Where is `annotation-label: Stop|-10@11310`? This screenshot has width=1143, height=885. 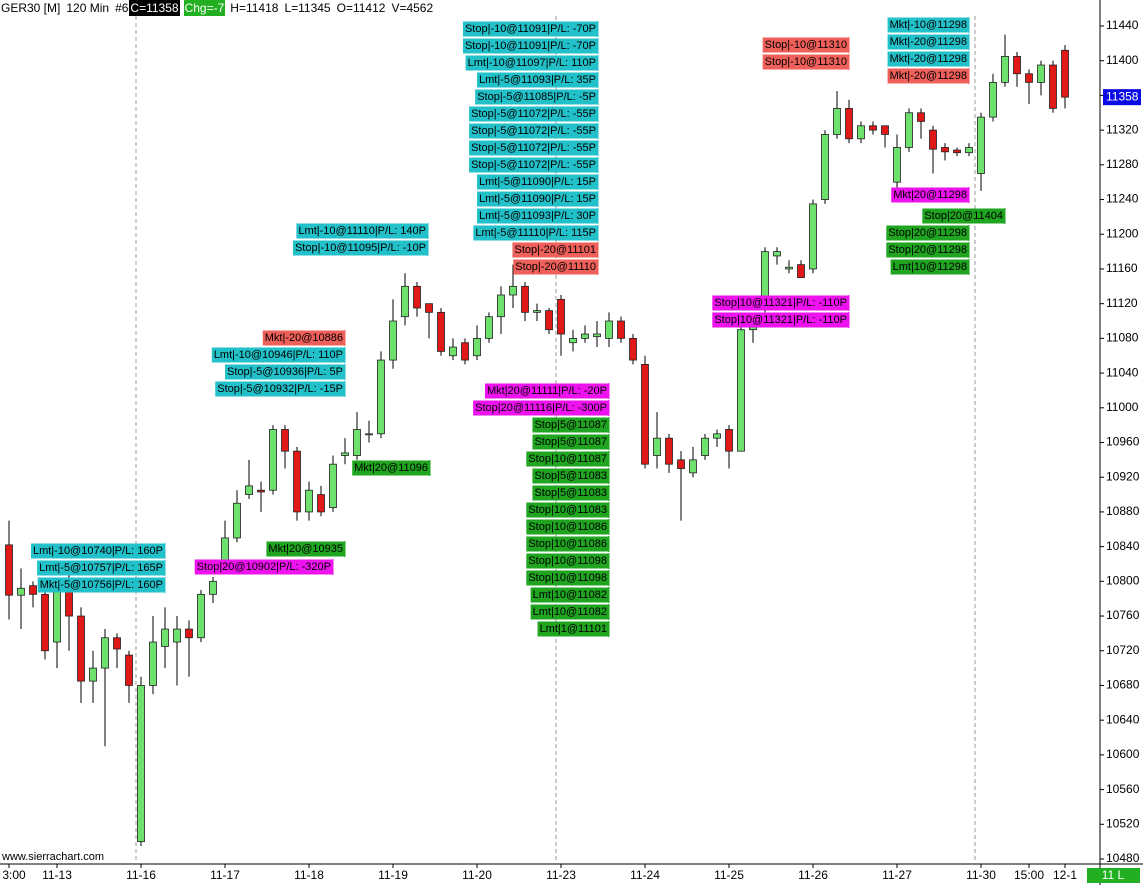
annotation-label: Stop|-10@11310 is located at coordinates (806, 62).